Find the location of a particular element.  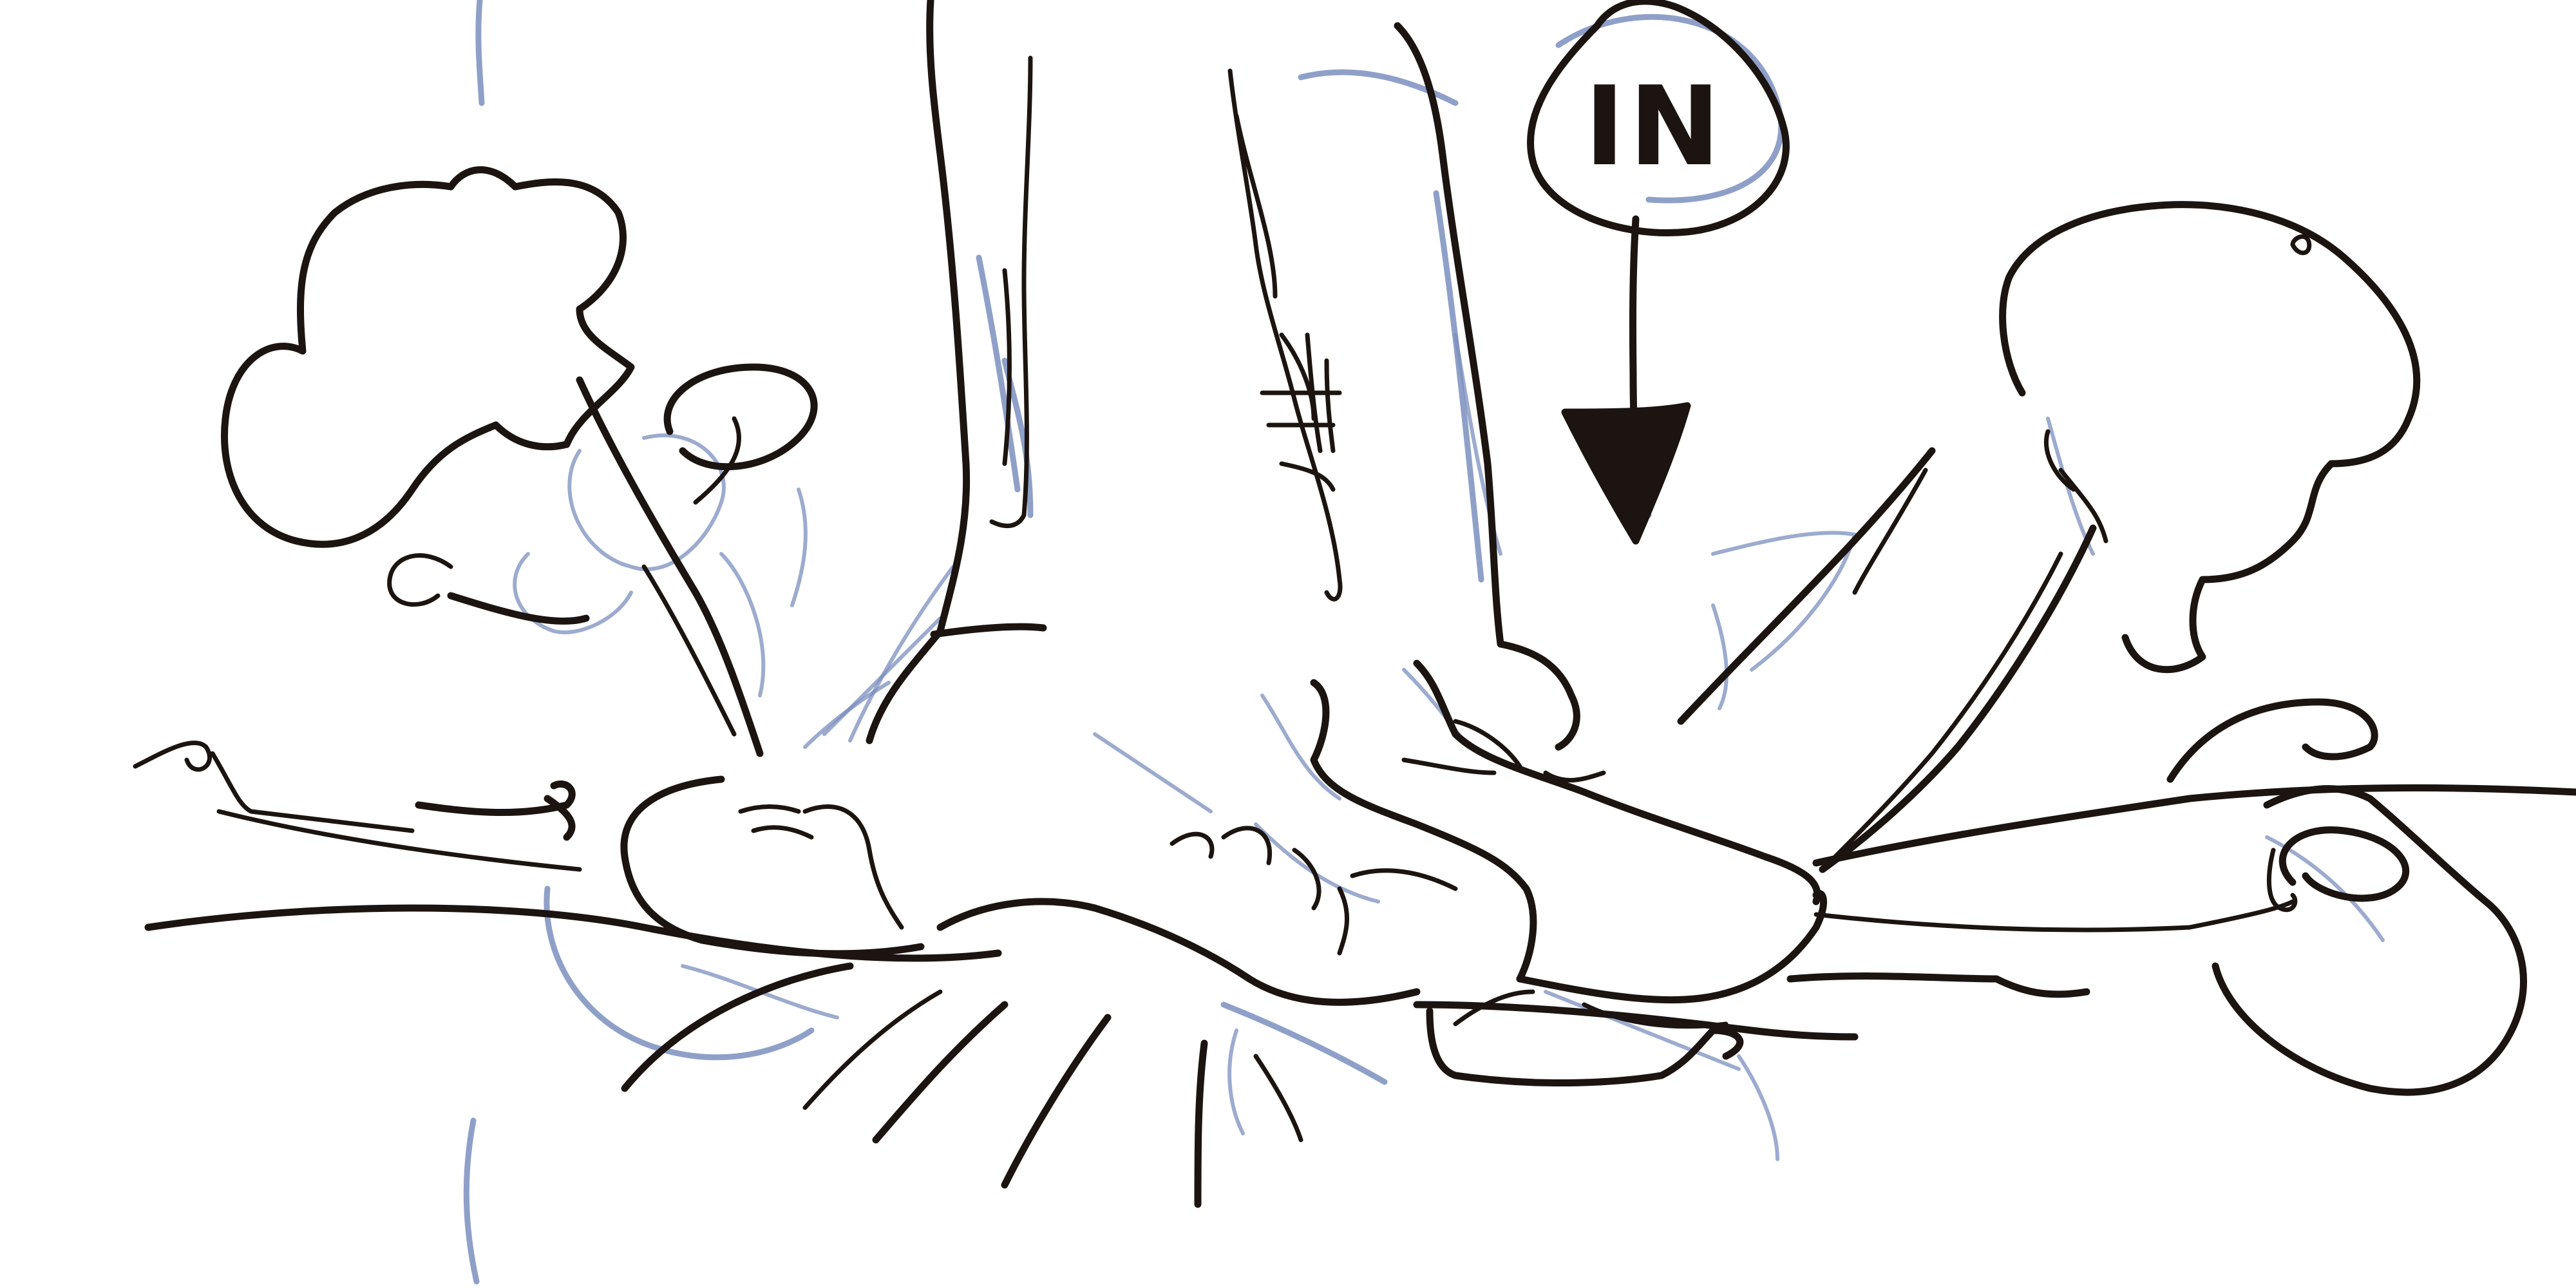

ground-line-right is located at coordinates (1636, 1021).